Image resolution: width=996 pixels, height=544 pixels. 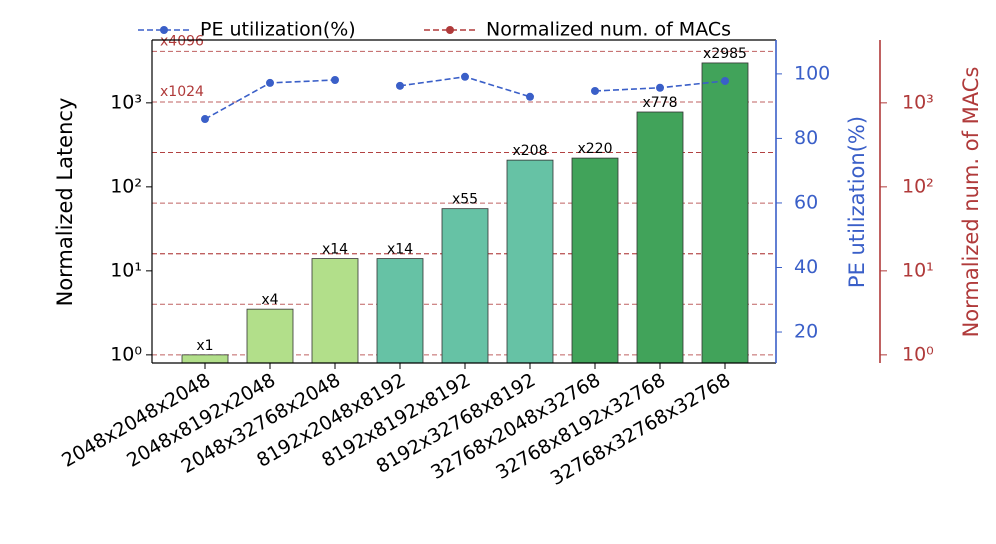 I want to click on y2-tick-label: 40, so click(x=806, y=267).